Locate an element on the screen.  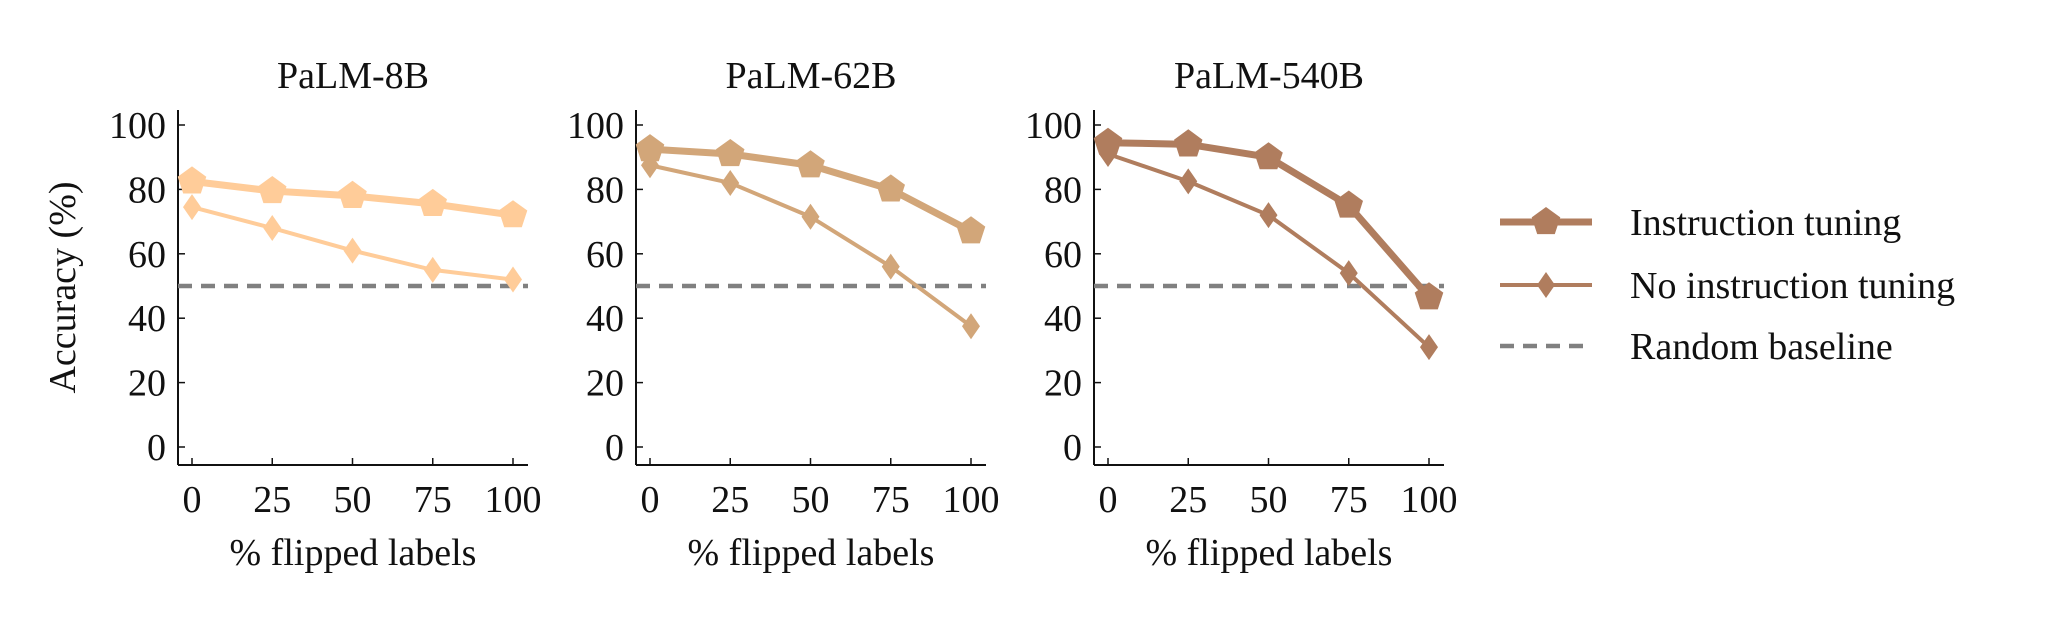
legend-item: Instruction tuning is located at coordinates (1700, 223).